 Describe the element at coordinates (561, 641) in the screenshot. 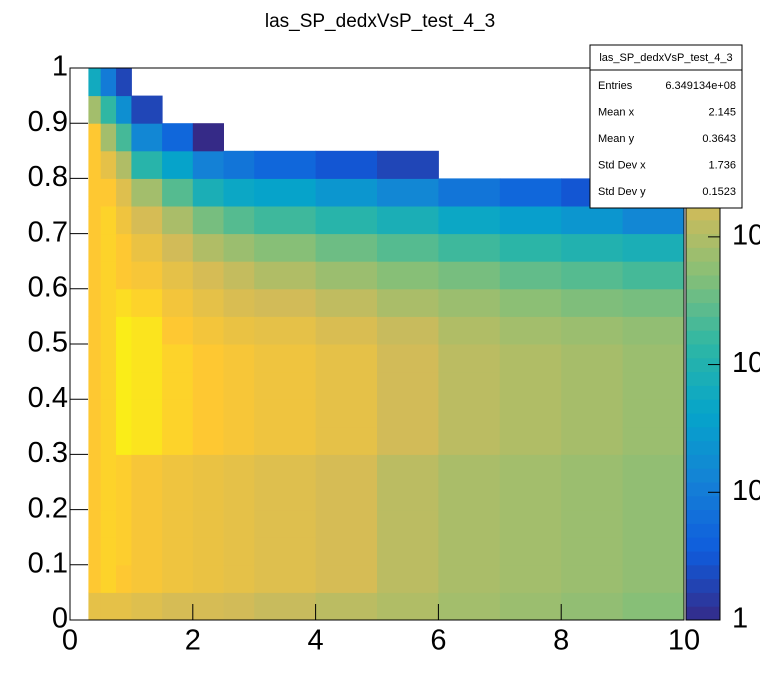

I see `x-tick-label: 8` at that location.